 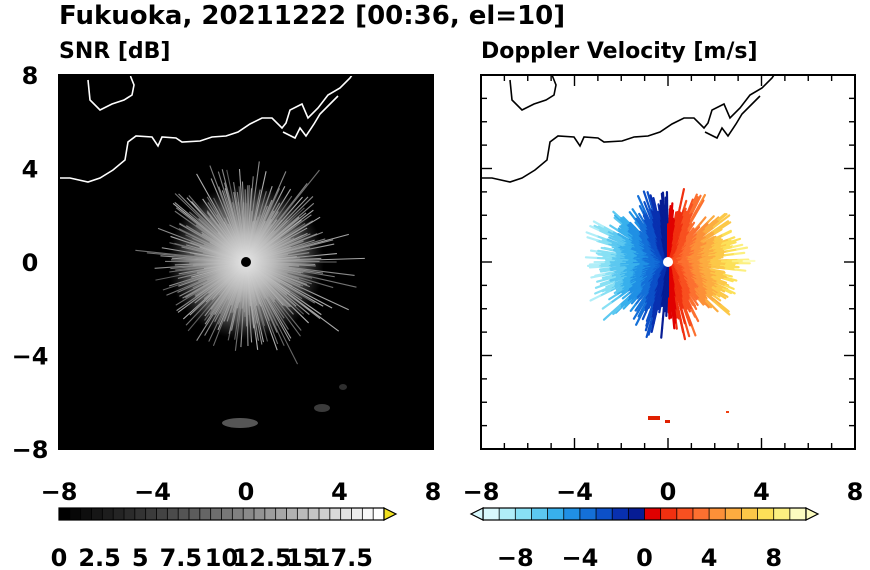 I want to click on x-tick-label: −4, so click(x=152, y=492).